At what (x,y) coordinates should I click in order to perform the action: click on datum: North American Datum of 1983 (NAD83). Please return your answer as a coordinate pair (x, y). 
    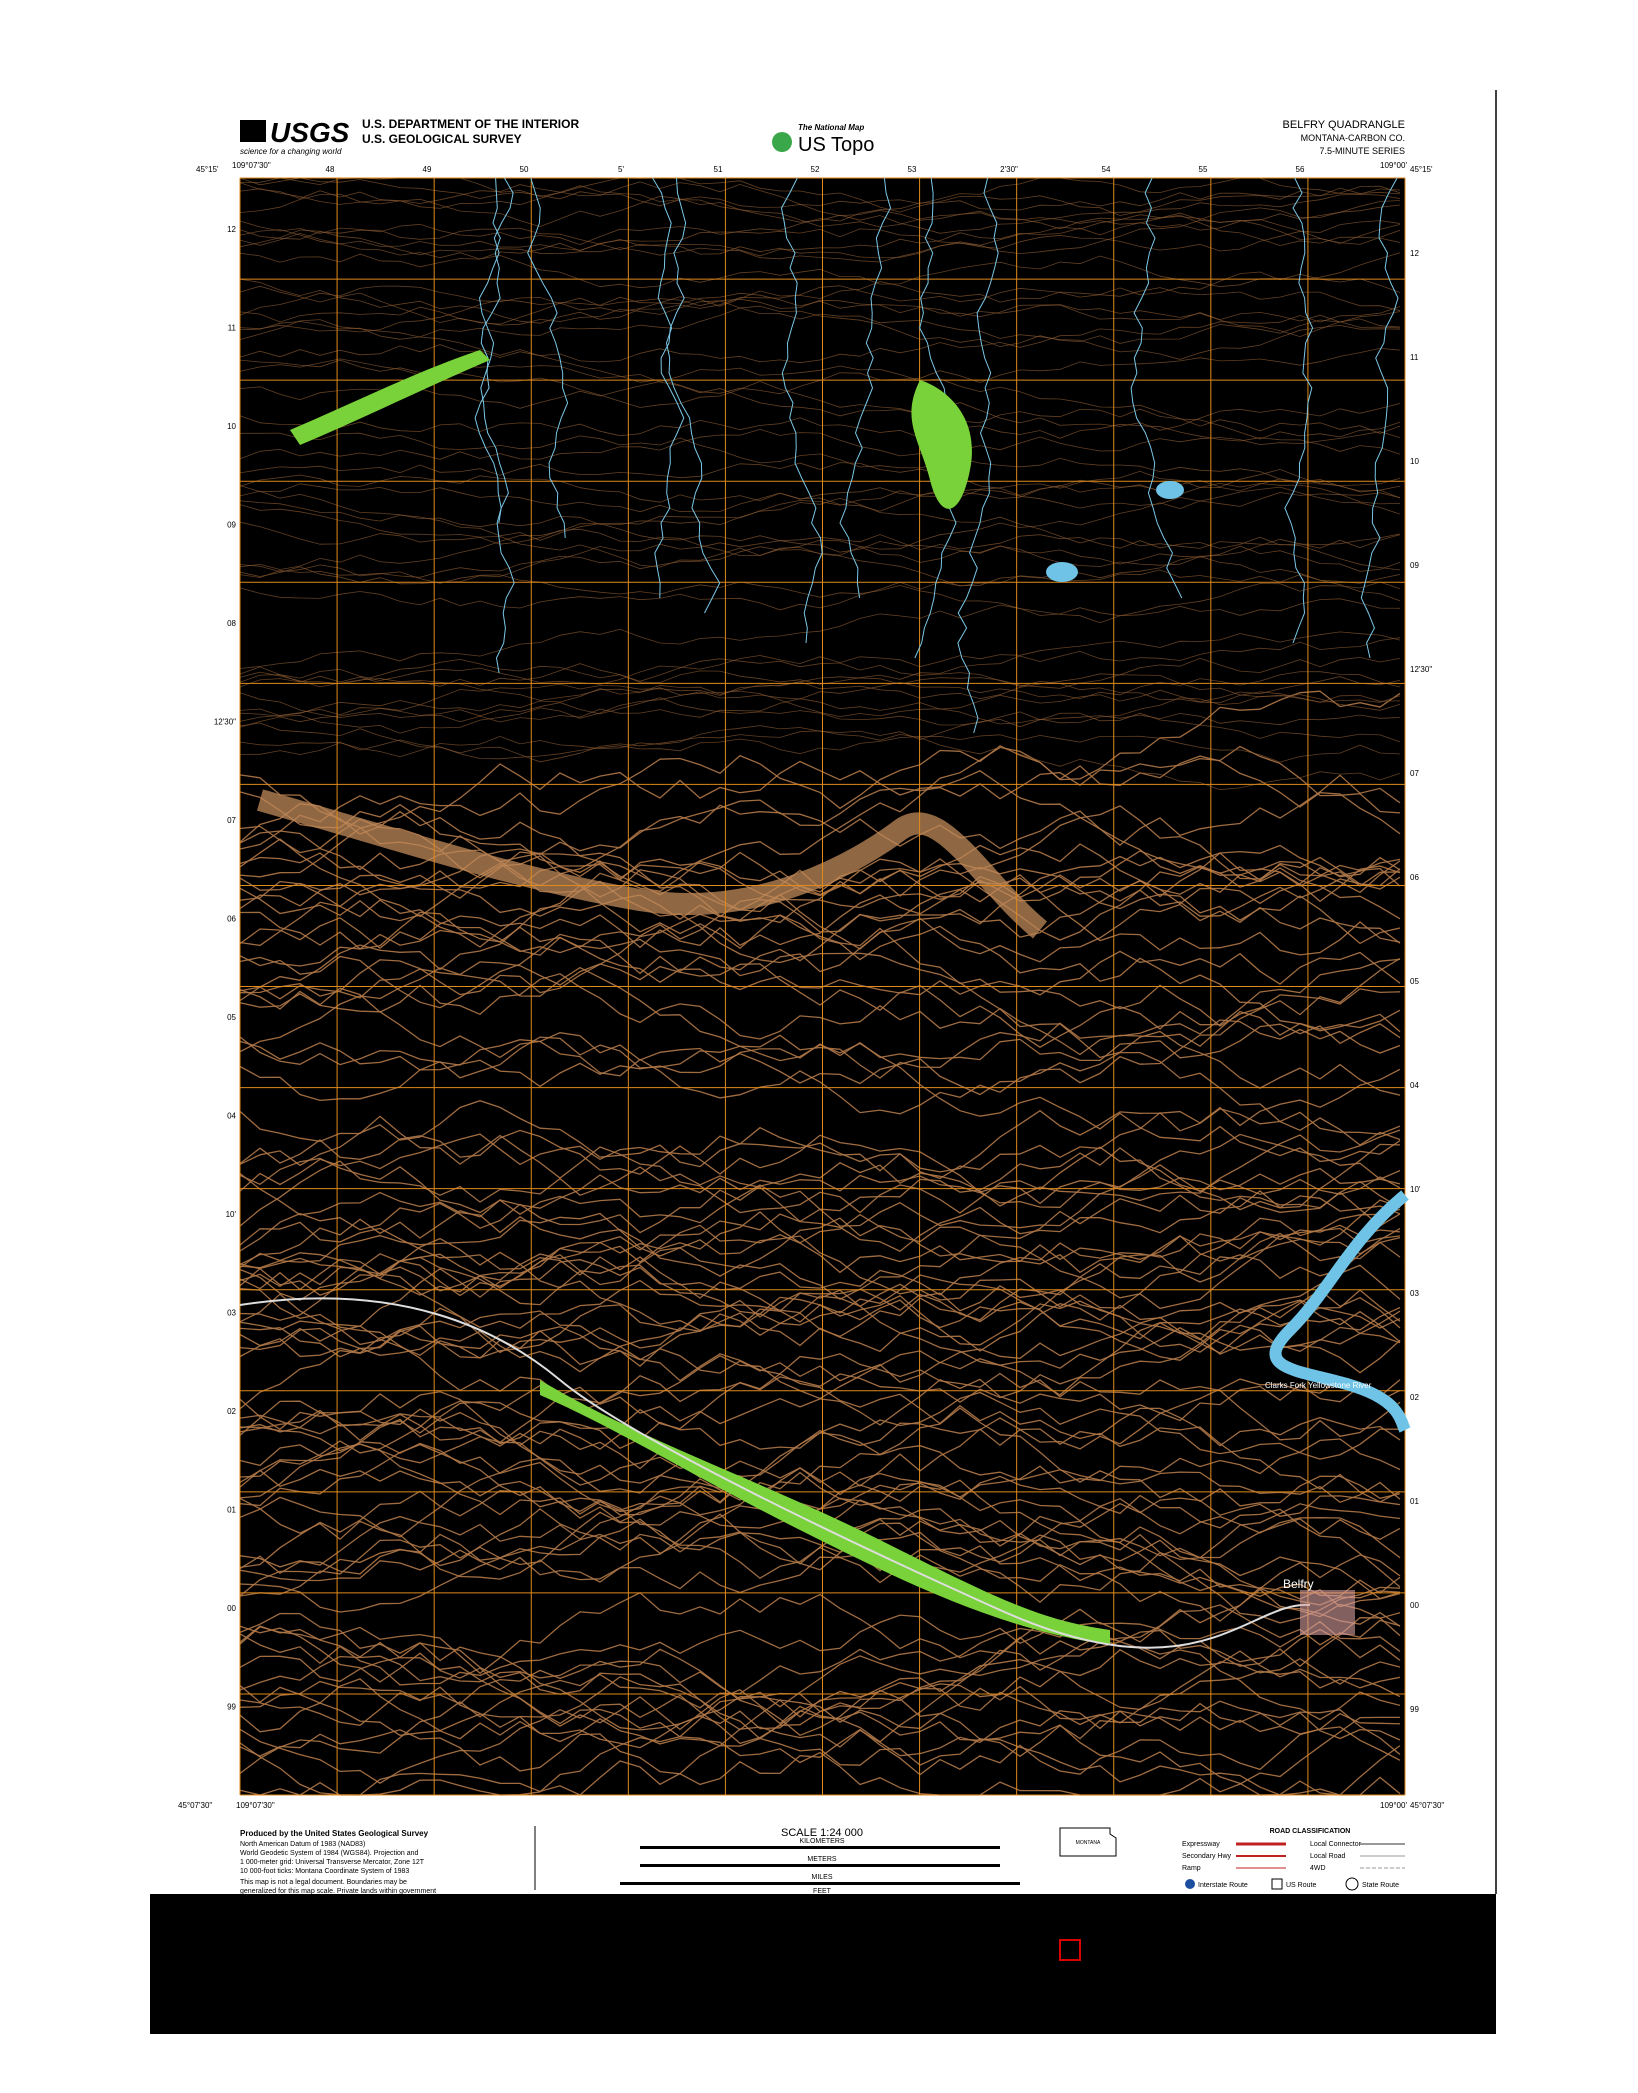
    Looking at the image, I should click on (302, 1844).